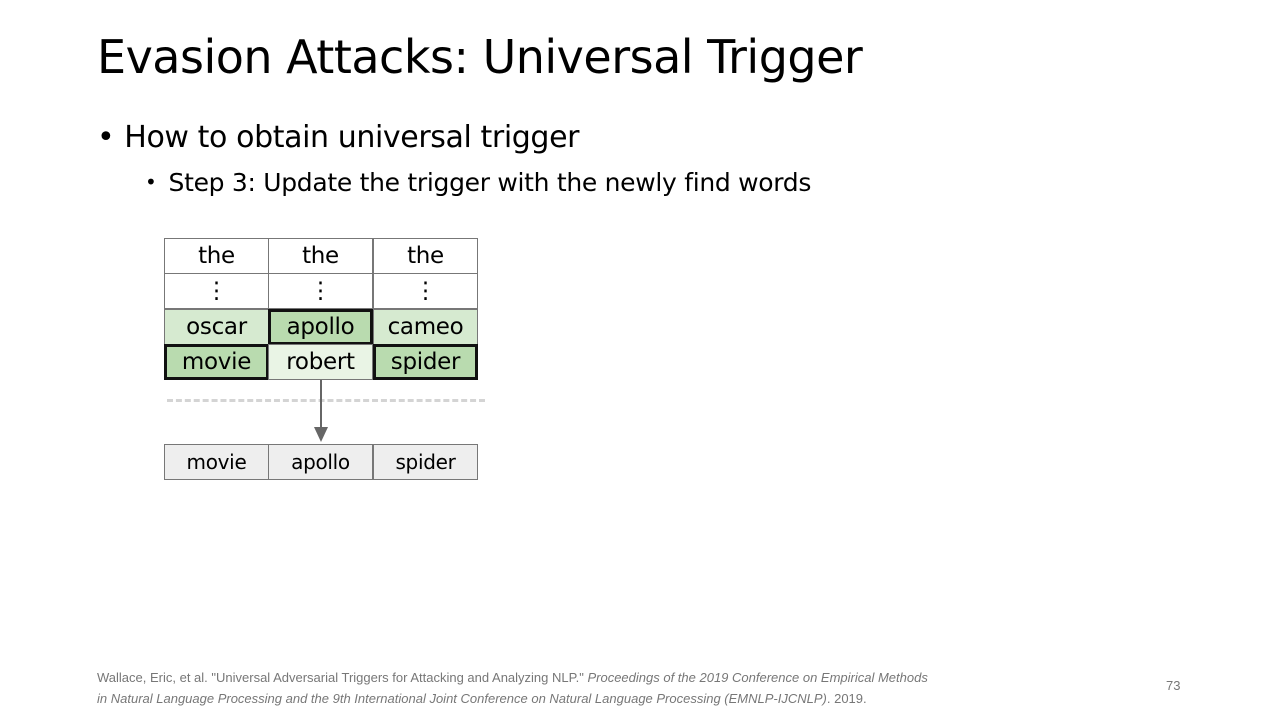  What do you see at coordinates (321, 411) in the screenshot?
I see `down-arrow-icon` at bounding box center [321, 411].